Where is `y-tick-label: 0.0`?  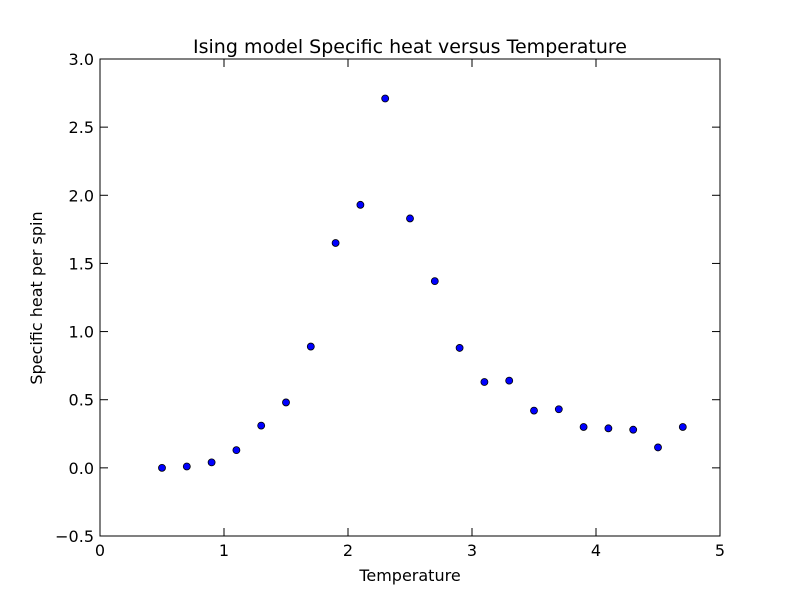
y-tick-label: 0.0 is located at coordinates (81, 468).